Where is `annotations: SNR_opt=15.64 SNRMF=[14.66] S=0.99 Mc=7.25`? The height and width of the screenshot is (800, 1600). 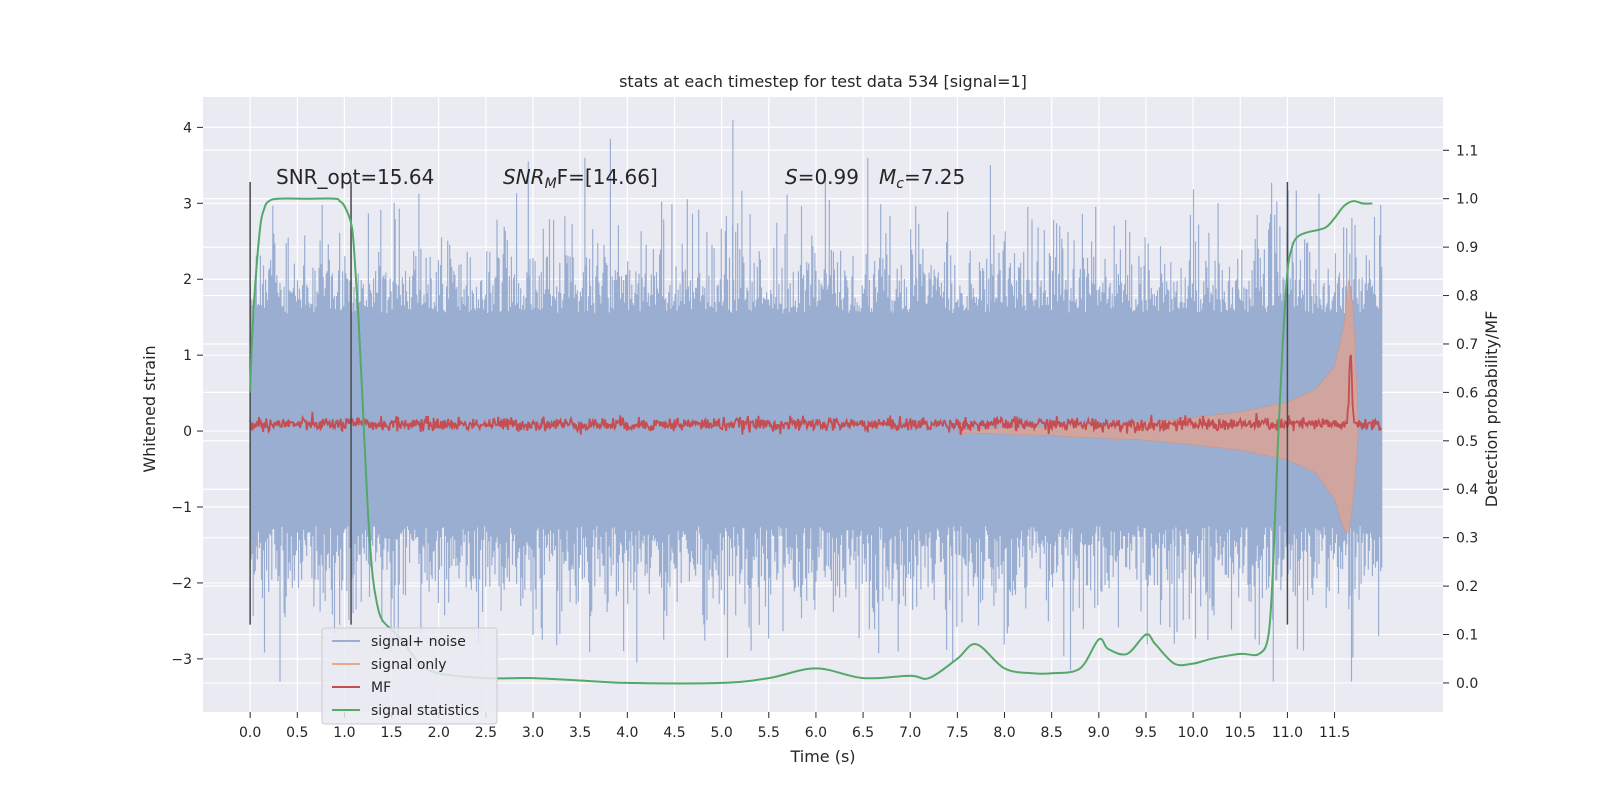 annotations: SNR_opt=15.64 SNRMF=[14.66] S=0.99 Mc=7.25 is located at coordinates (620, 178).